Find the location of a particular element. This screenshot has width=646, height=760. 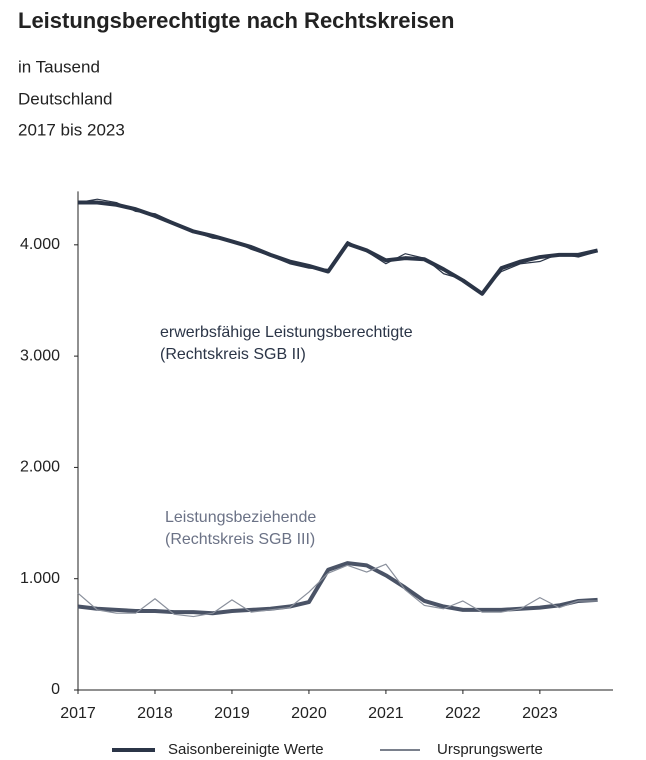

annotation: (Rechtskreis SGB III) is located at coordinates (240, 539).